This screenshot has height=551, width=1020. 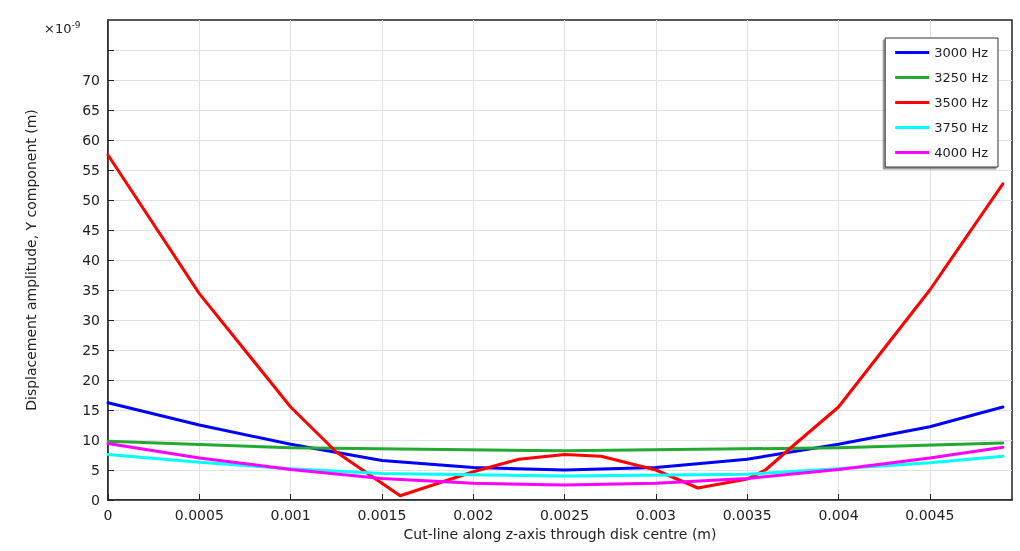 What do you see at coordinates (91, 380) in the screenshot?
I see `y-tick-label: 20` at bounding box center [91, 380].